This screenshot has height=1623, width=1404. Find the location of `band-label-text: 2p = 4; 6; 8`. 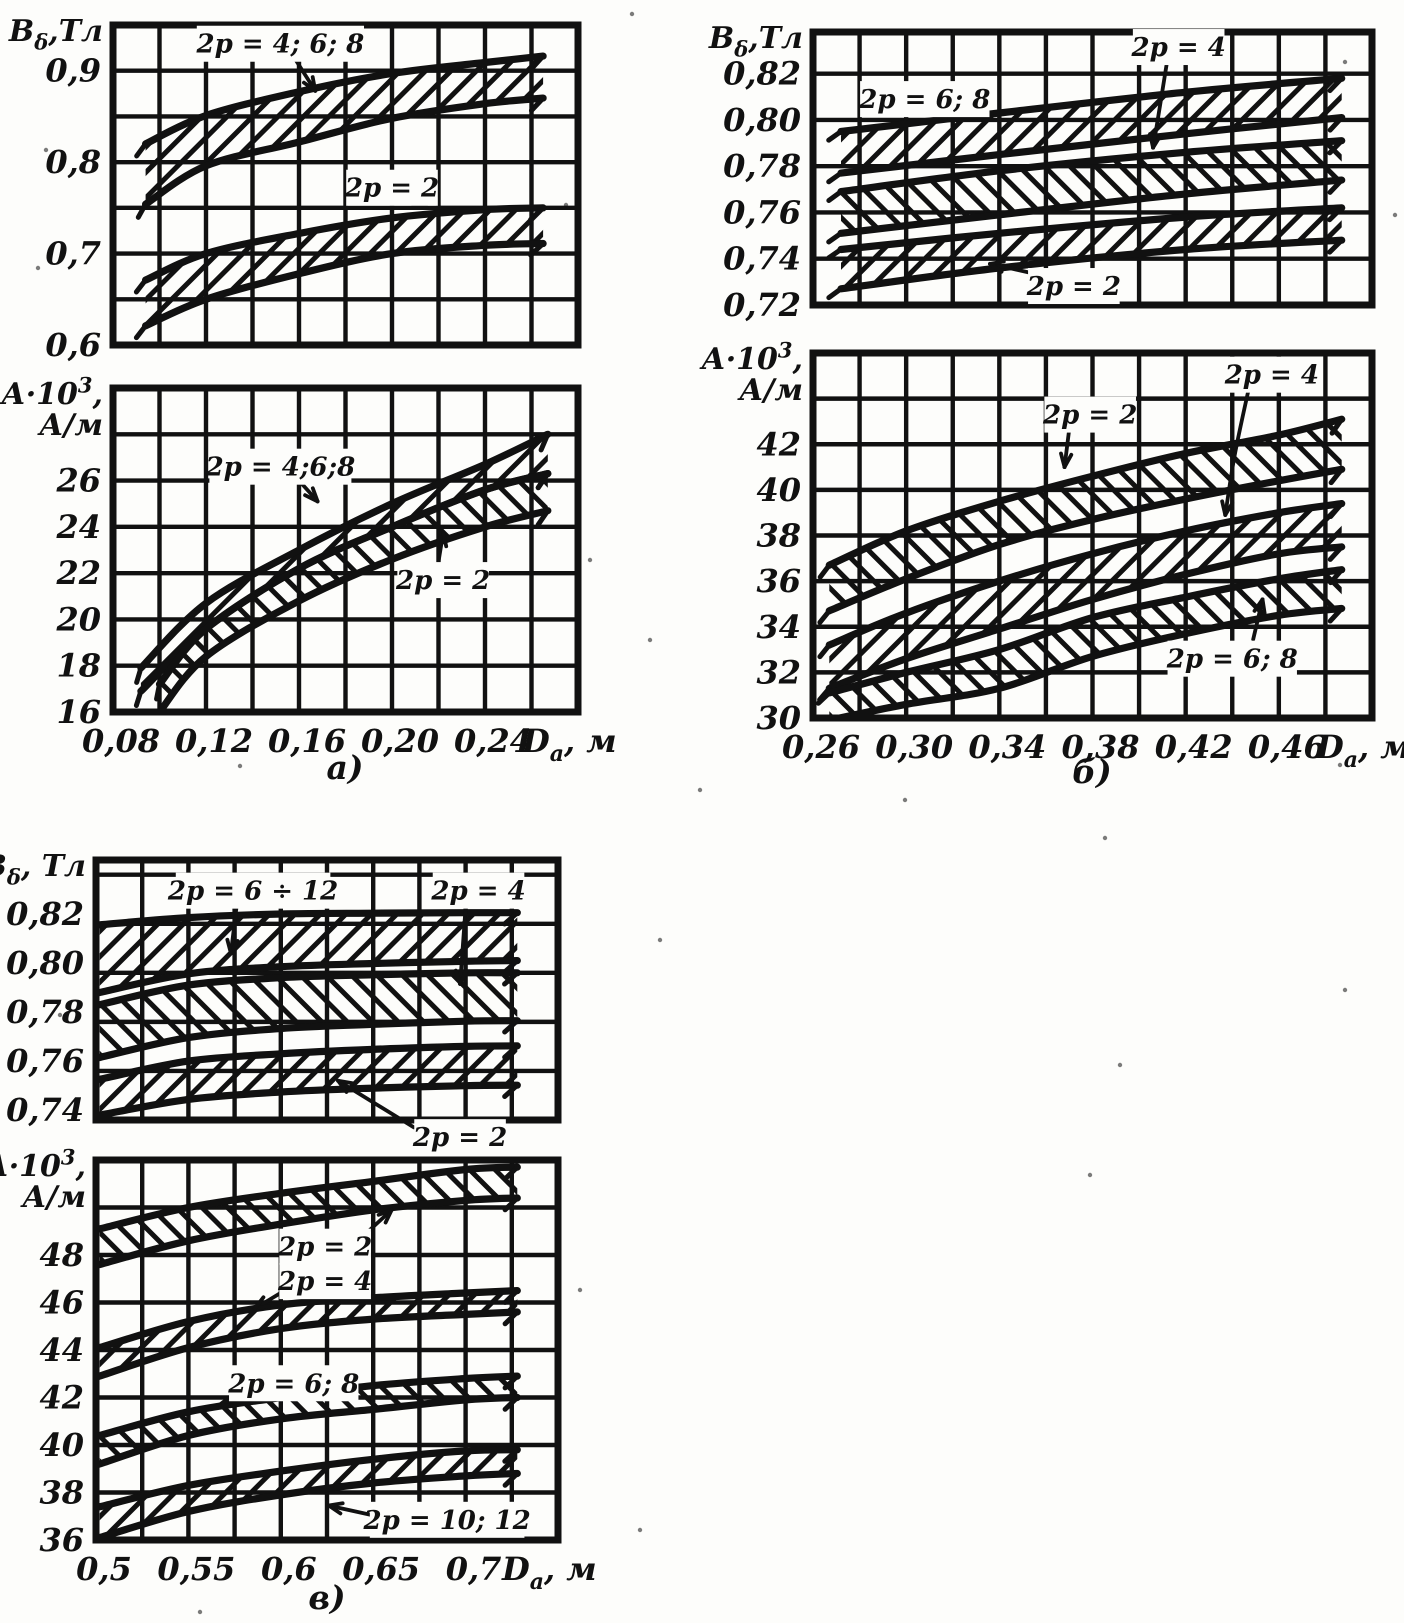

band-label-text: 2p = 4; 6; 8 is located at coordinates (280, 45).